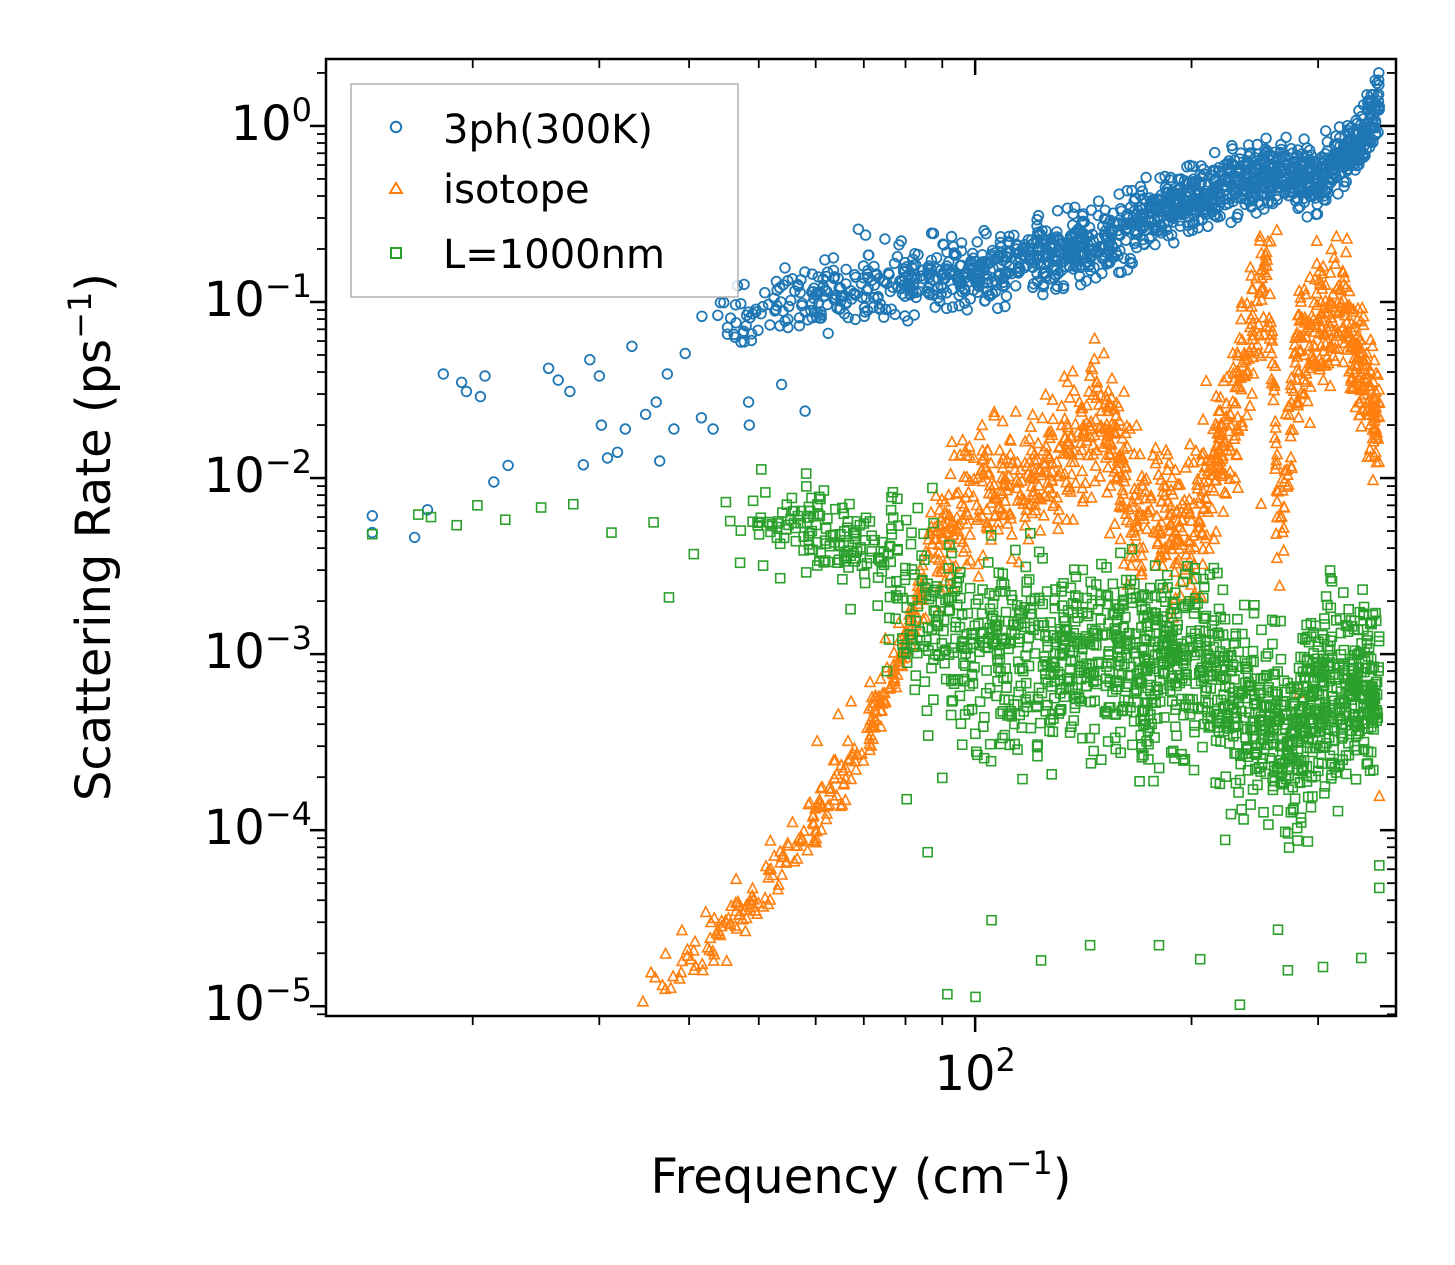 This screenshot has height=1265, width=1455. Describe the element at coordinates (234, 828) in the screenshot. I see `y-tick-label-base: 10` at that location.